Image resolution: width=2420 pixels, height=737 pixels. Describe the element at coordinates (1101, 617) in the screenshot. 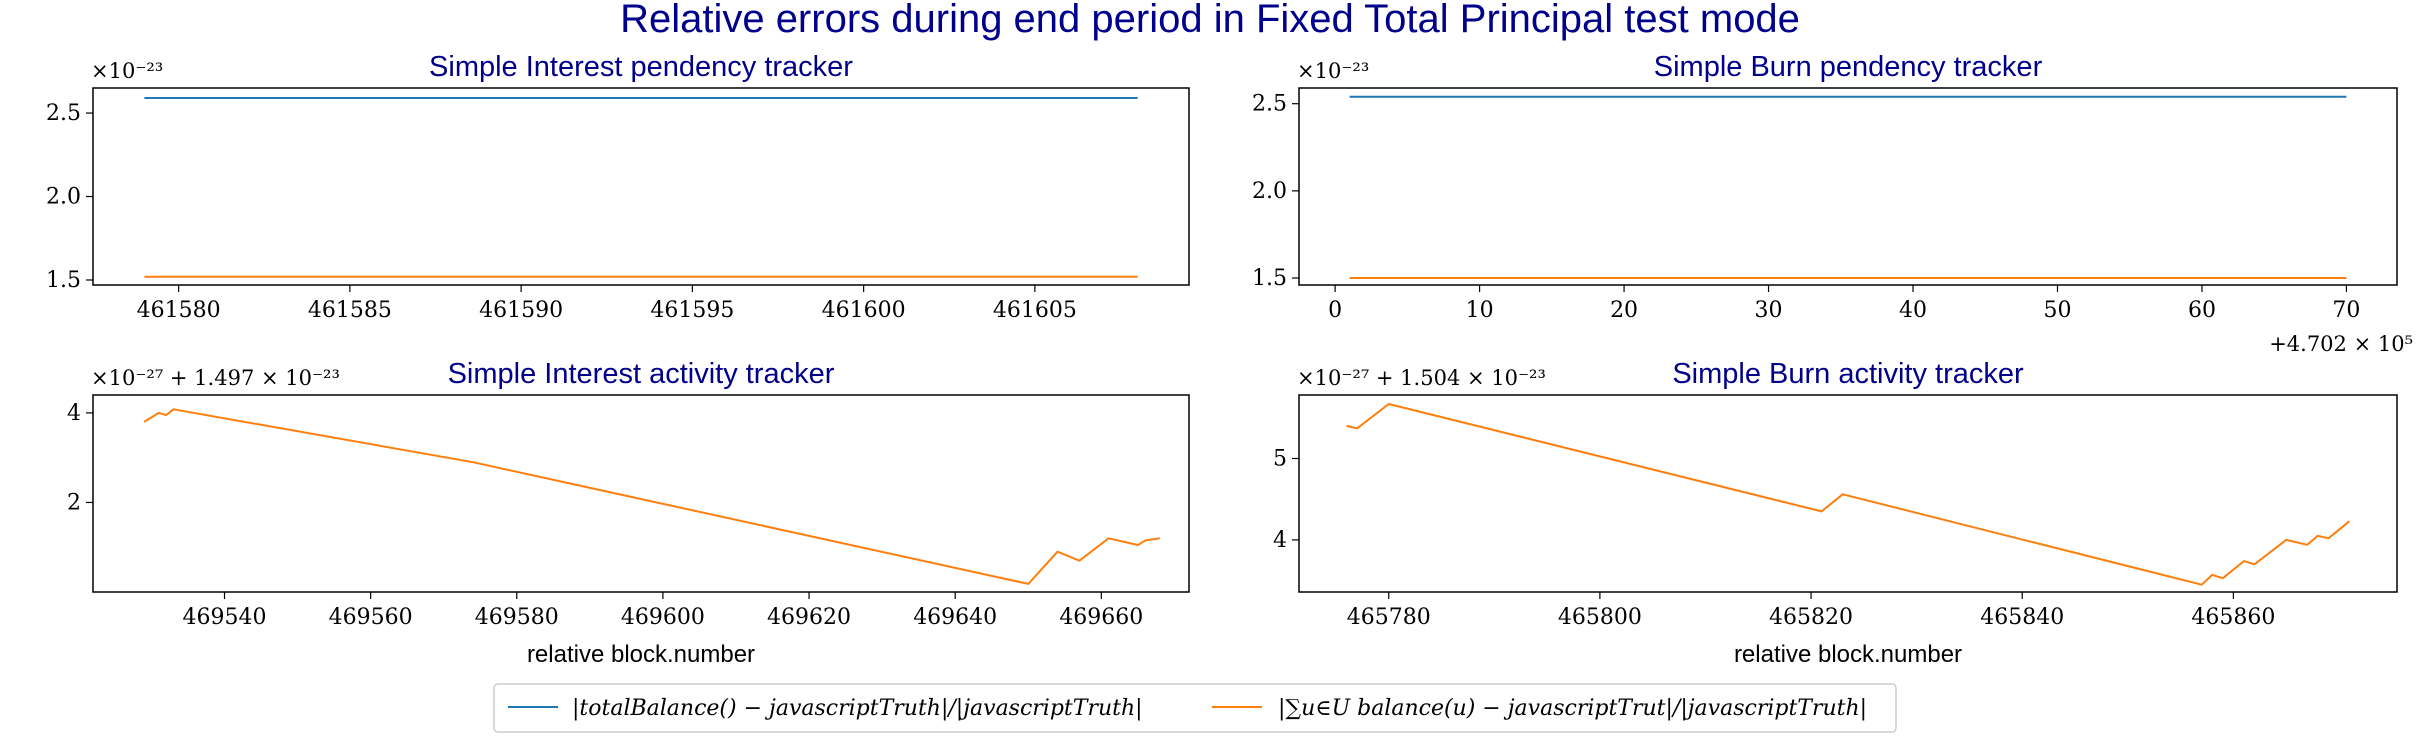

I see `x-tick-label: 469660` at that location.